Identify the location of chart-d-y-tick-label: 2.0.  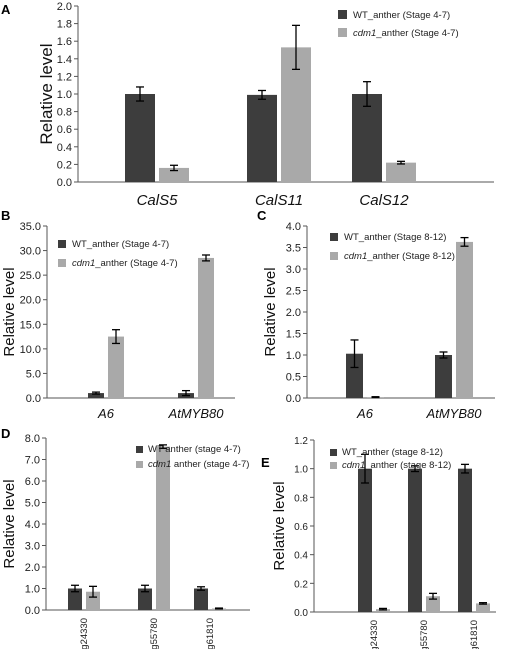
(32, 568).